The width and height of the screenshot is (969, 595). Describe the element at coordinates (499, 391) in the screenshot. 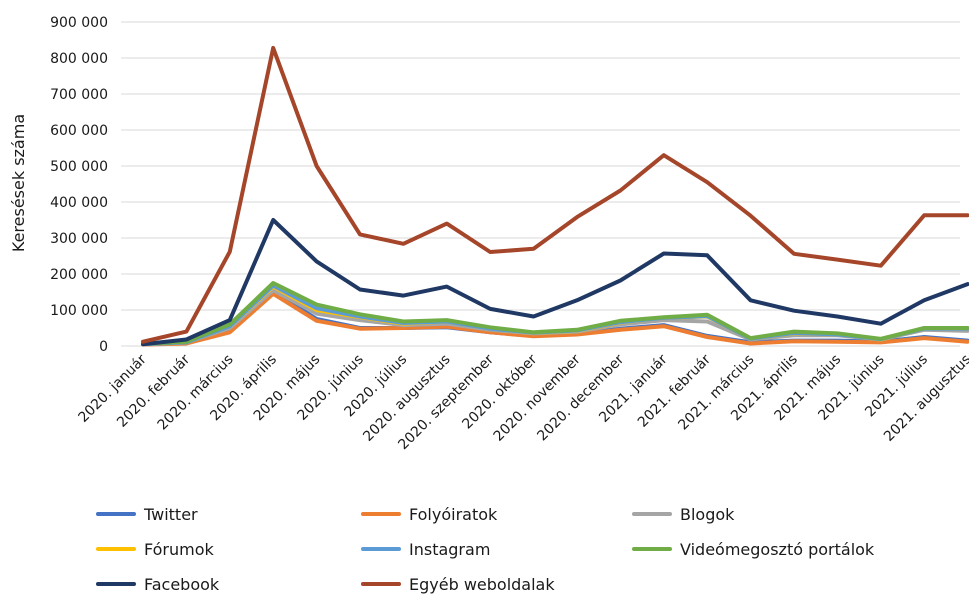

I see `x-tick-label: 2020. október` at that location.